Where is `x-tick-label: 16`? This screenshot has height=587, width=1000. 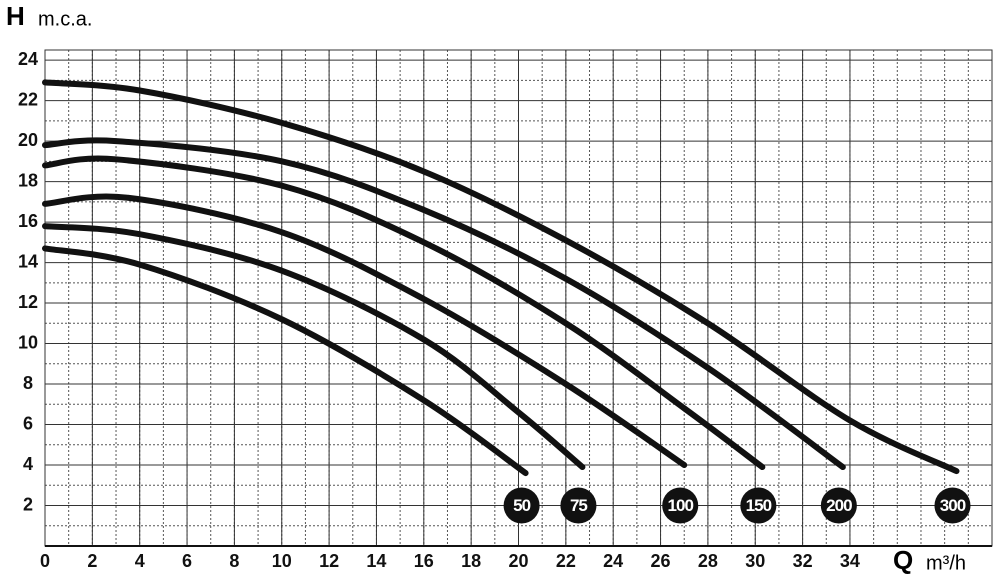 x-tick-label: 16 is located at coordinates (424, 561).